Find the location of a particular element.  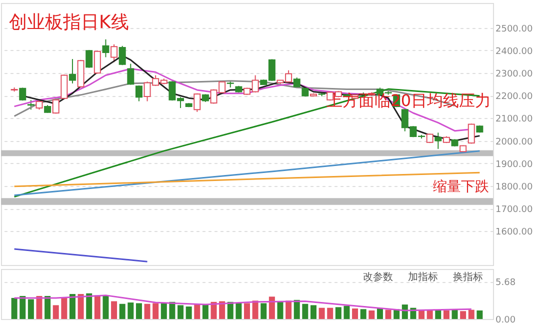

annotation: 缩量下跌 is located at coordinates (461, 187).